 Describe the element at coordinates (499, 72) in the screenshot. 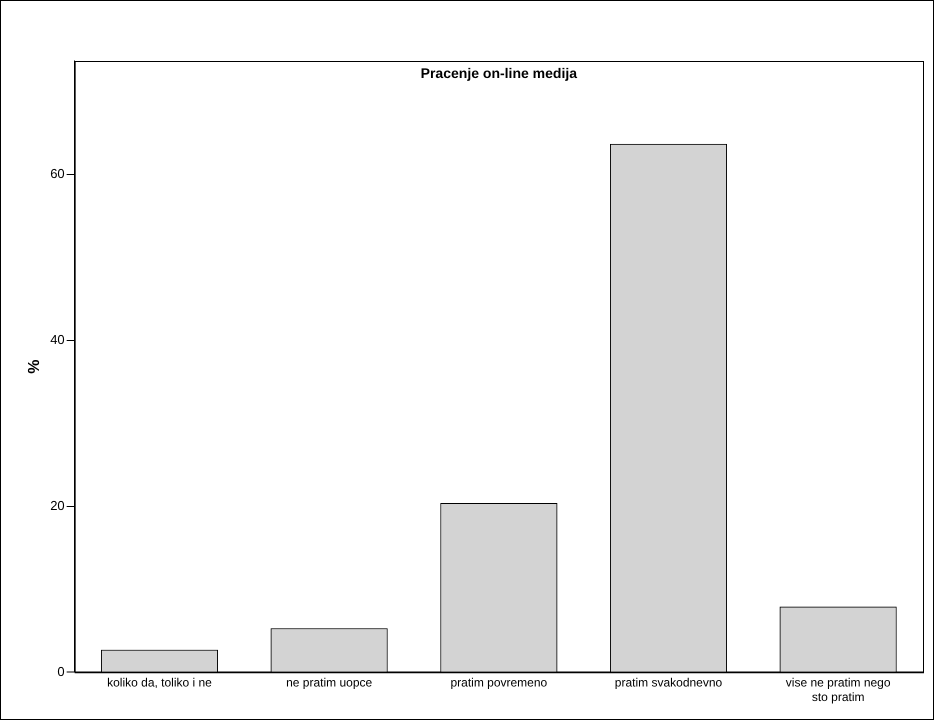

I see `chart-title: Pracenje on-line medija` at that location.